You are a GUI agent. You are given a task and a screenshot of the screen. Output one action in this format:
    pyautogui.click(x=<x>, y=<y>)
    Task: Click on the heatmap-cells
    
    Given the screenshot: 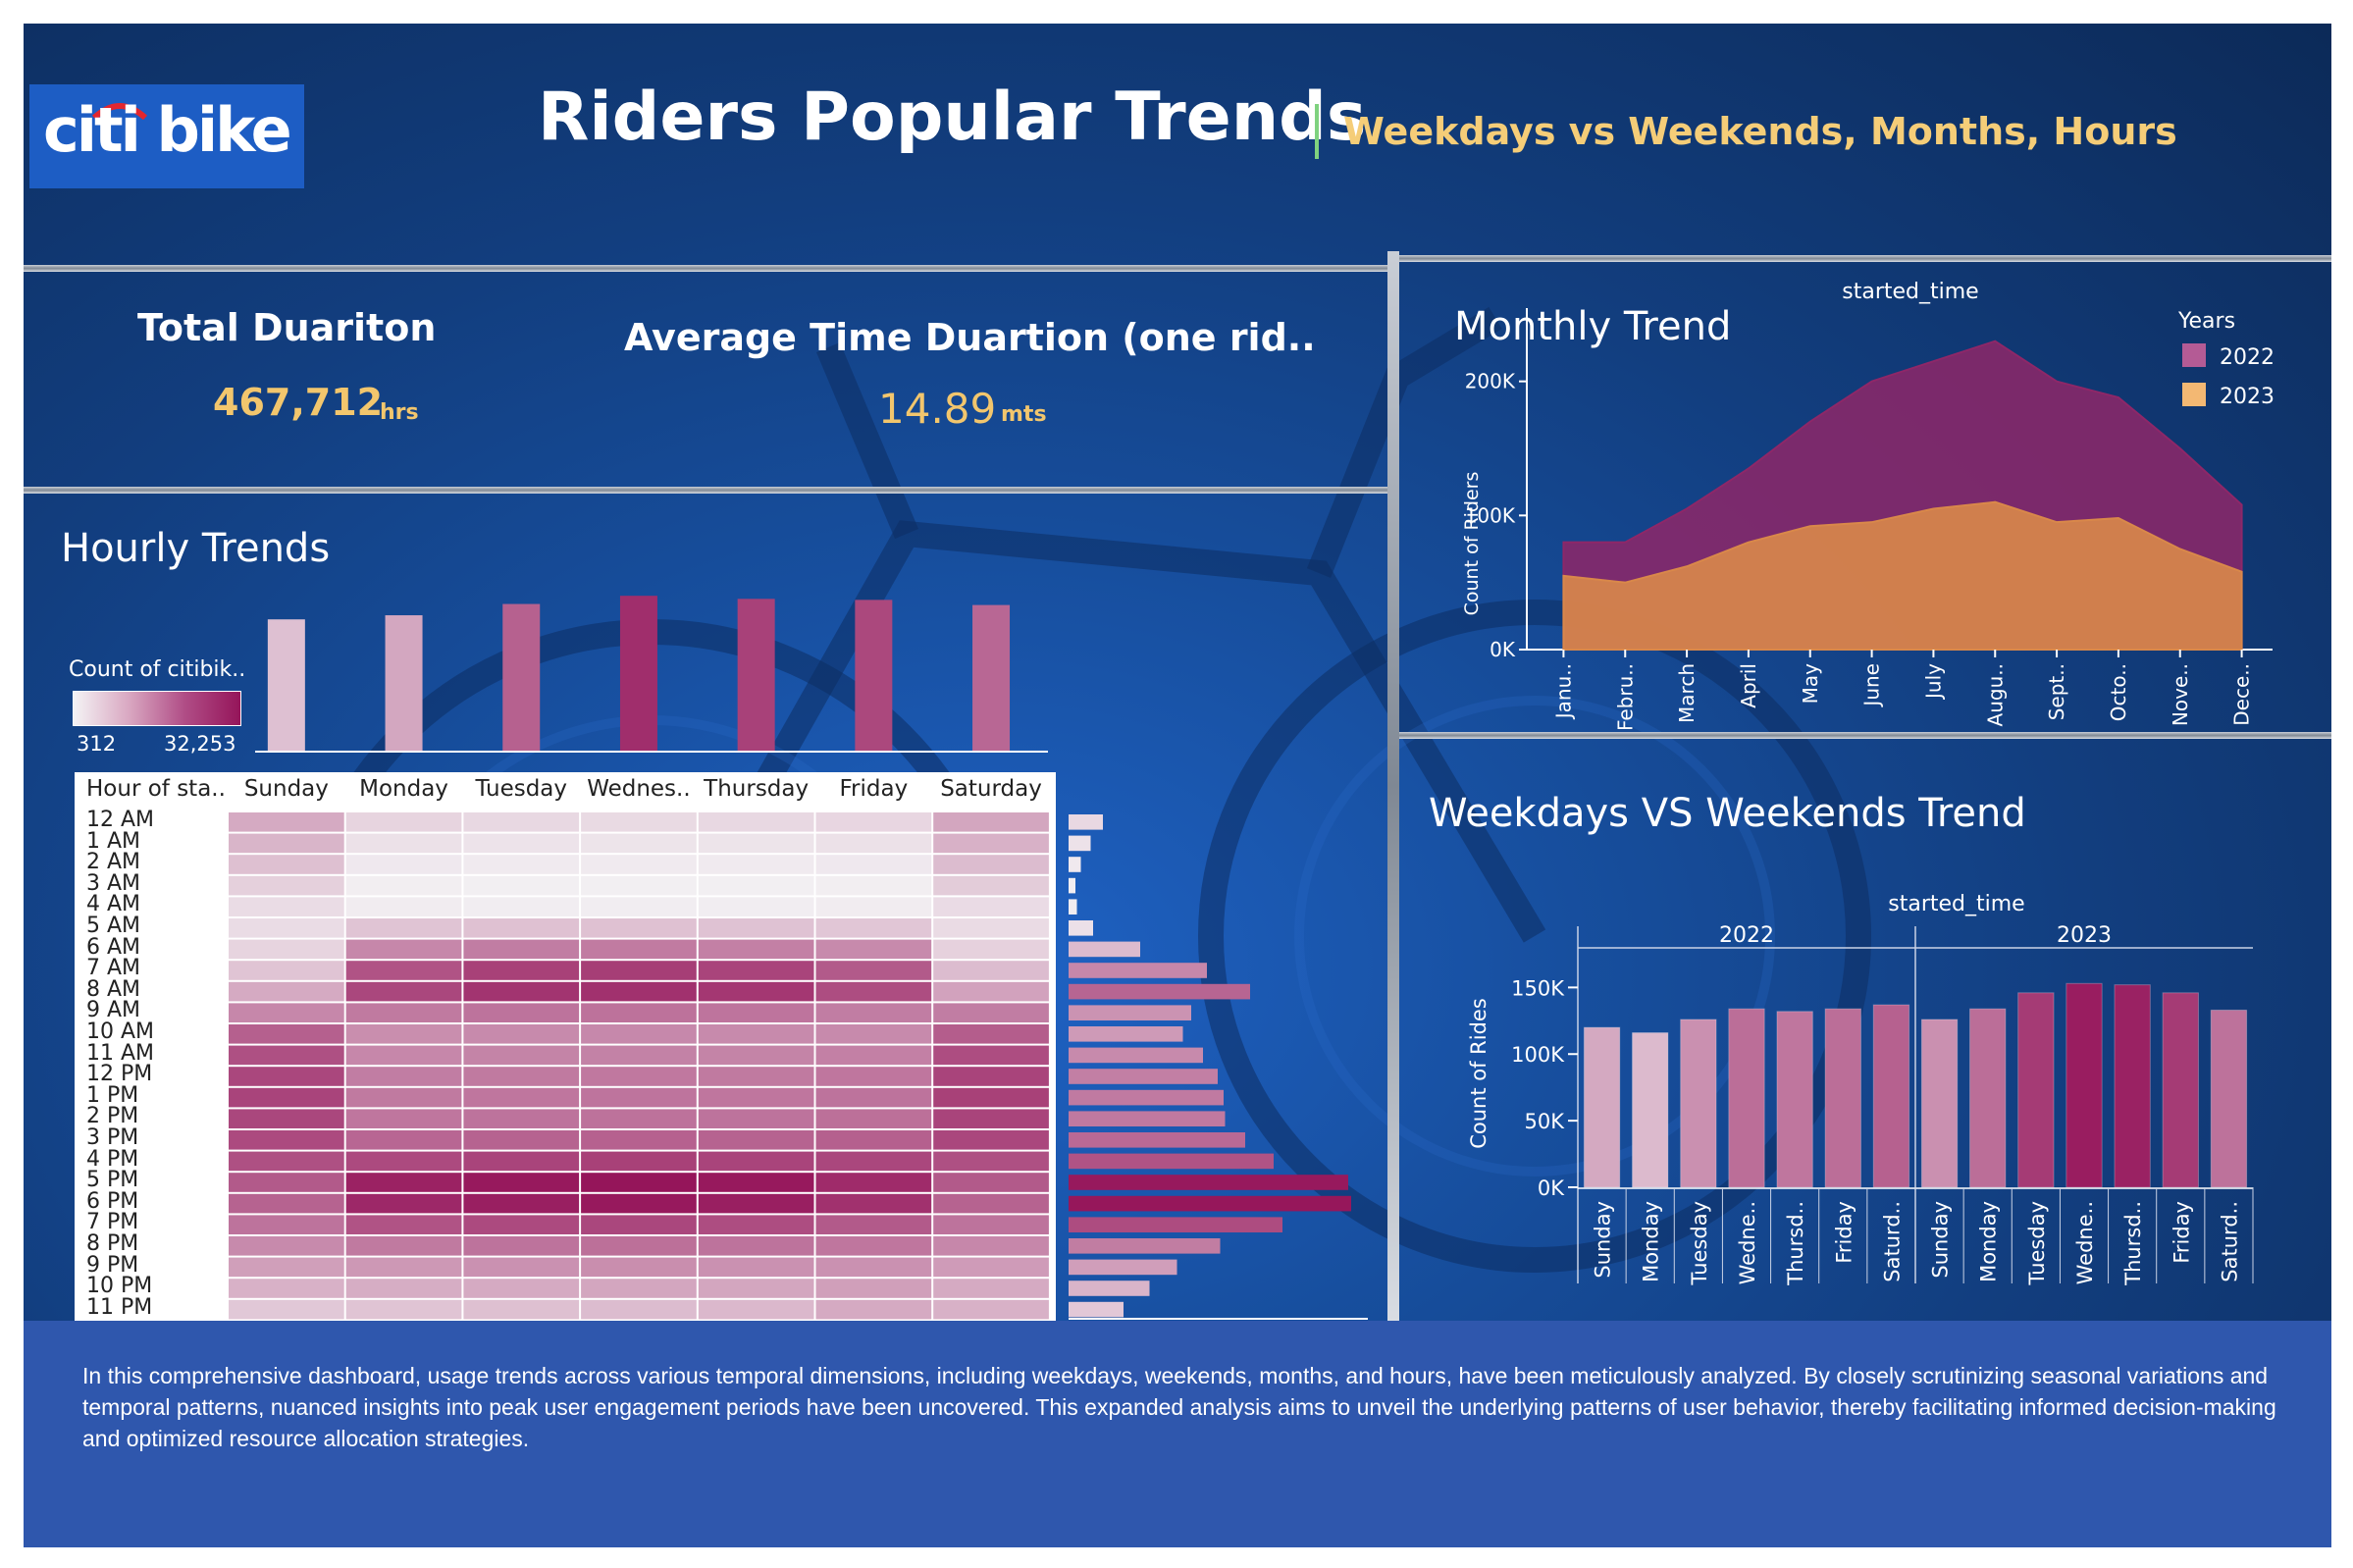 What is the action you would take?
    pyautogui.click(x=639, y=1066)
    